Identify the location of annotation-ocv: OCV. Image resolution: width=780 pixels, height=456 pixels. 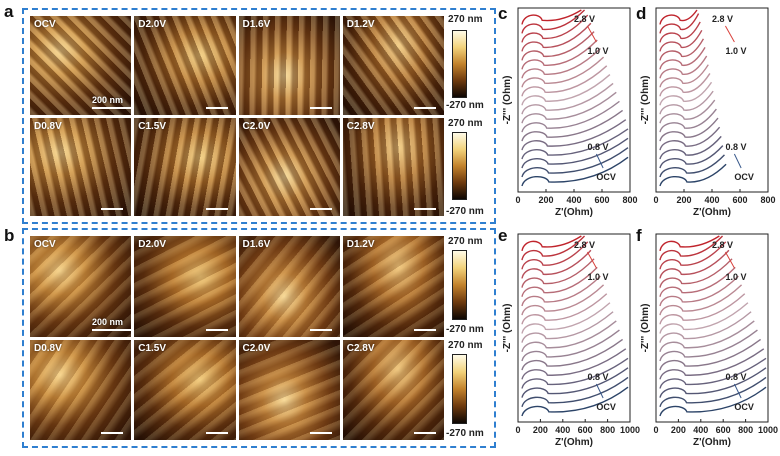
(606, 177).